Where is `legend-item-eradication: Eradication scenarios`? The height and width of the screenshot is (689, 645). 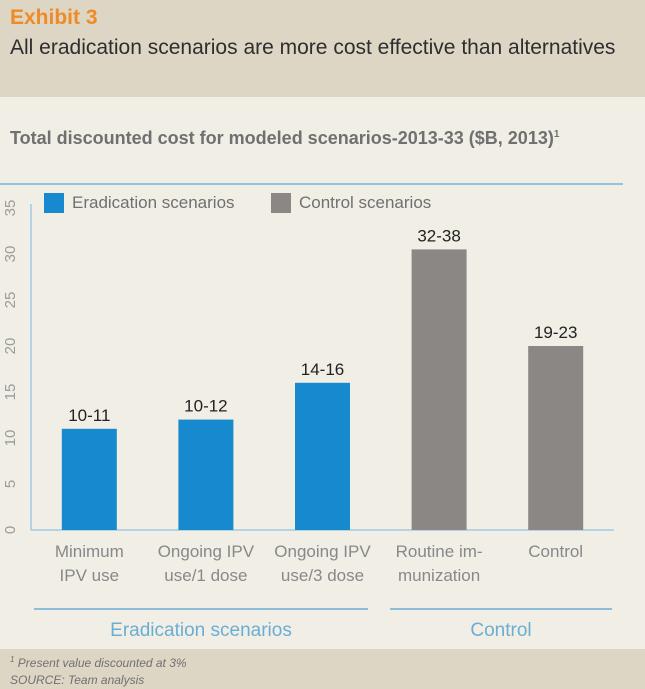 legend-item-eradication: Eradication scenarios is located at coordinates (139, 203).